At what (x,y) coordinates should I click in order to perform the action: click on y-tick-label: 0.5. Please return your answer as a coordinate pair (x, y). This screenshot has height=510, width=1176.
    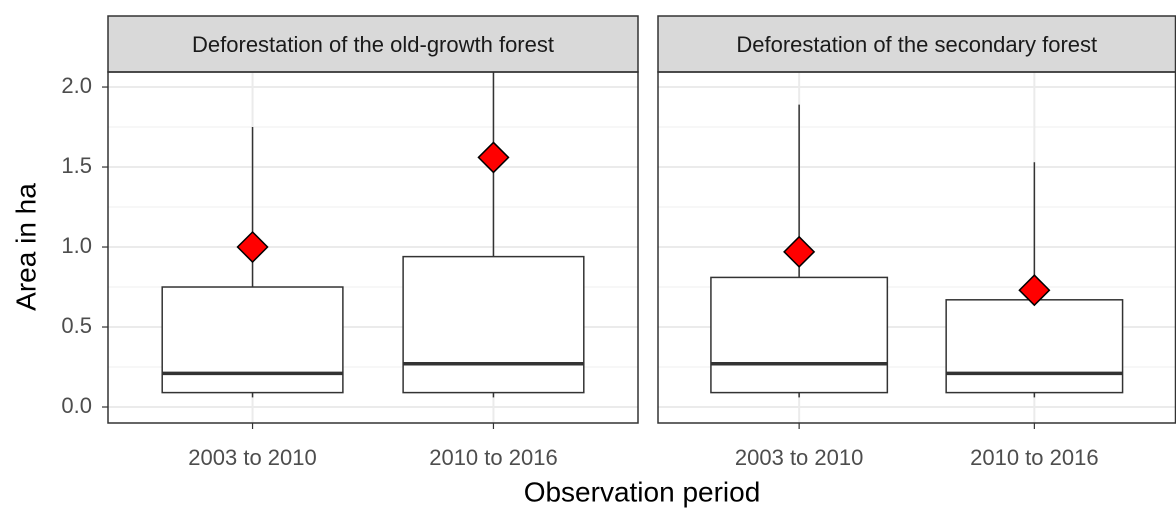
    Looking at the image, I should click on (76, 325).